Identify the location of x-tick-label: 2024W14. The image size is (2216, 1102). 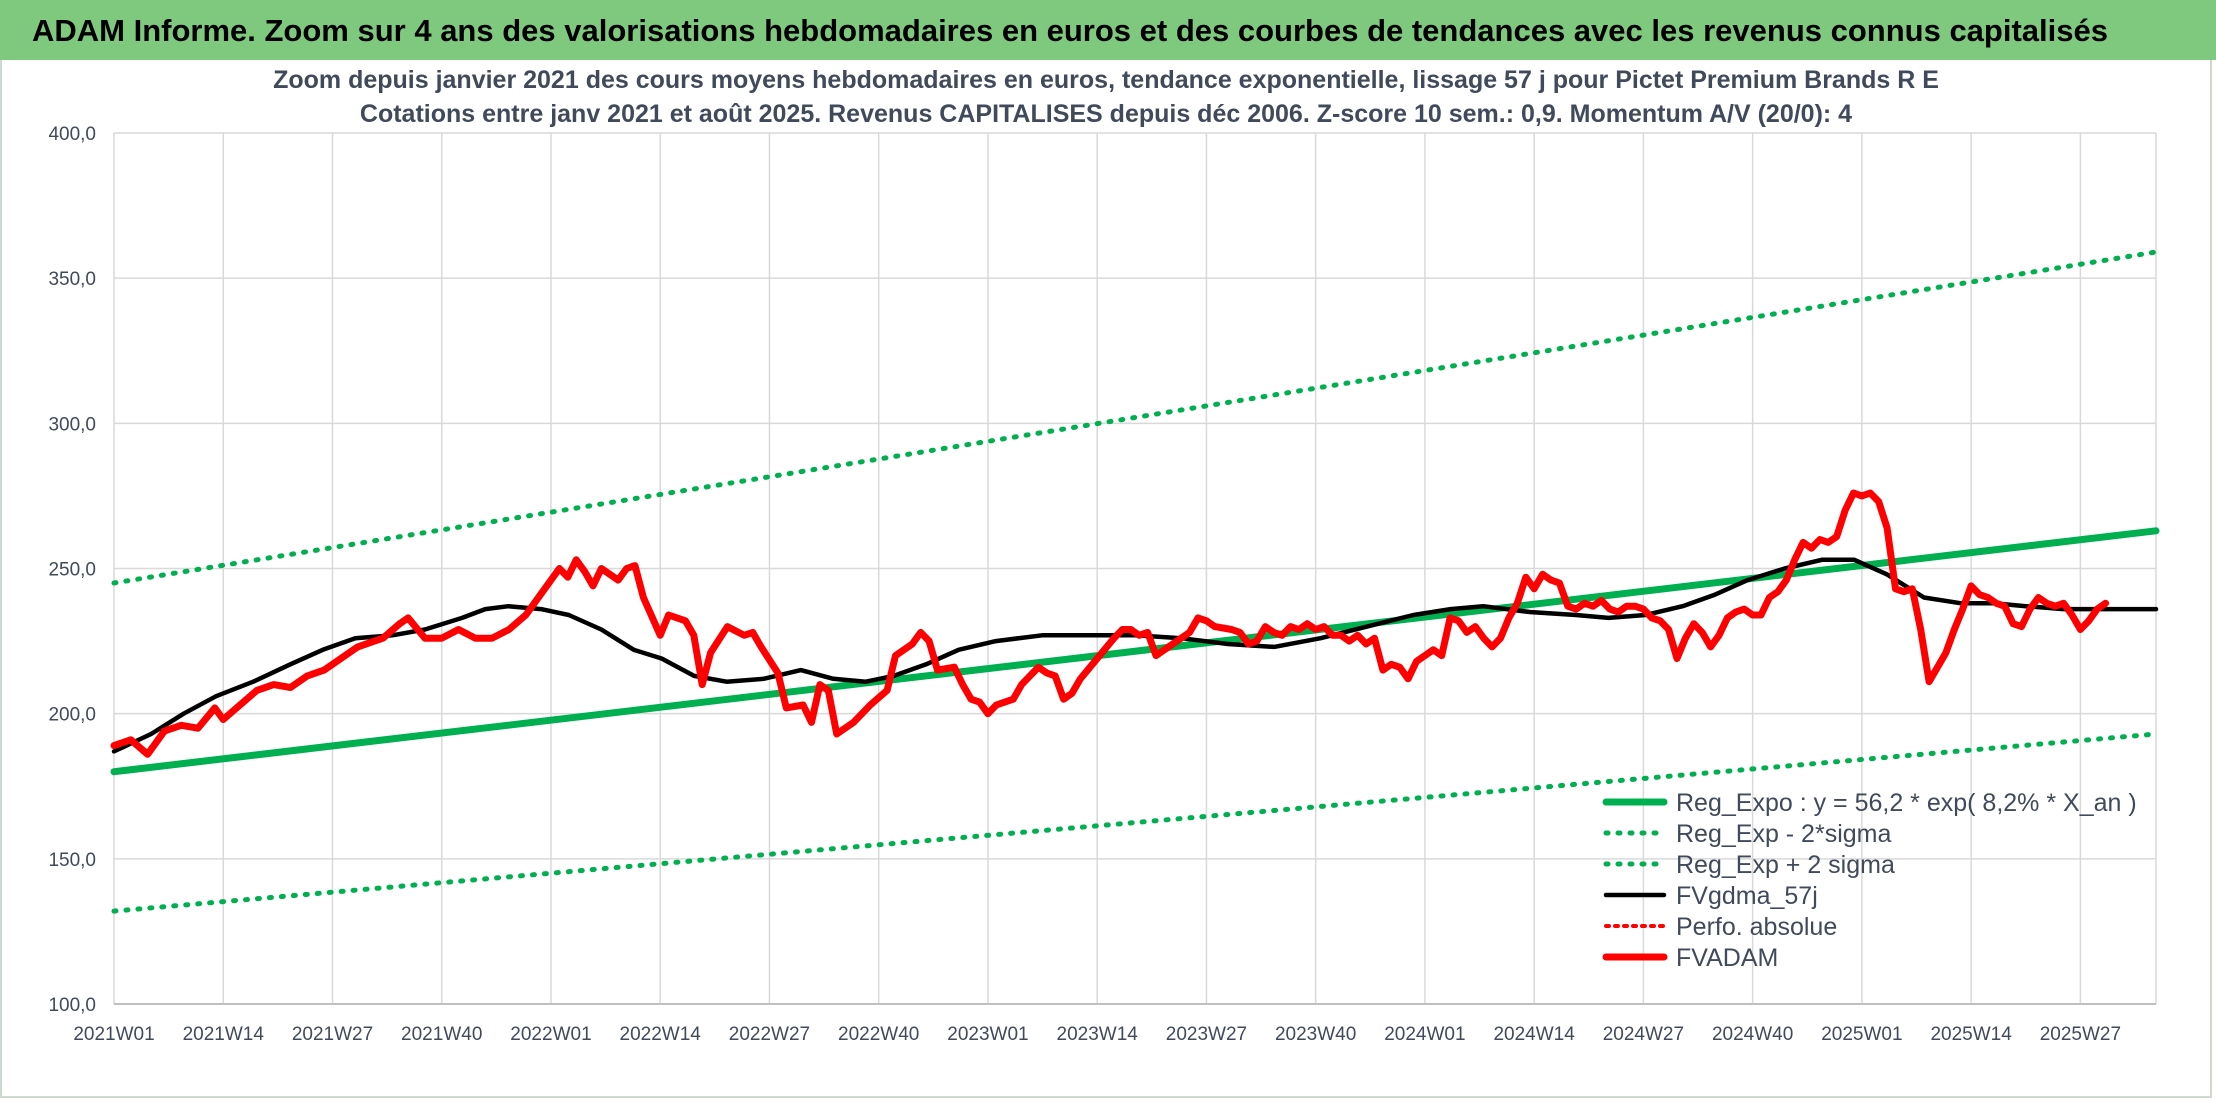
(1534, 1034).